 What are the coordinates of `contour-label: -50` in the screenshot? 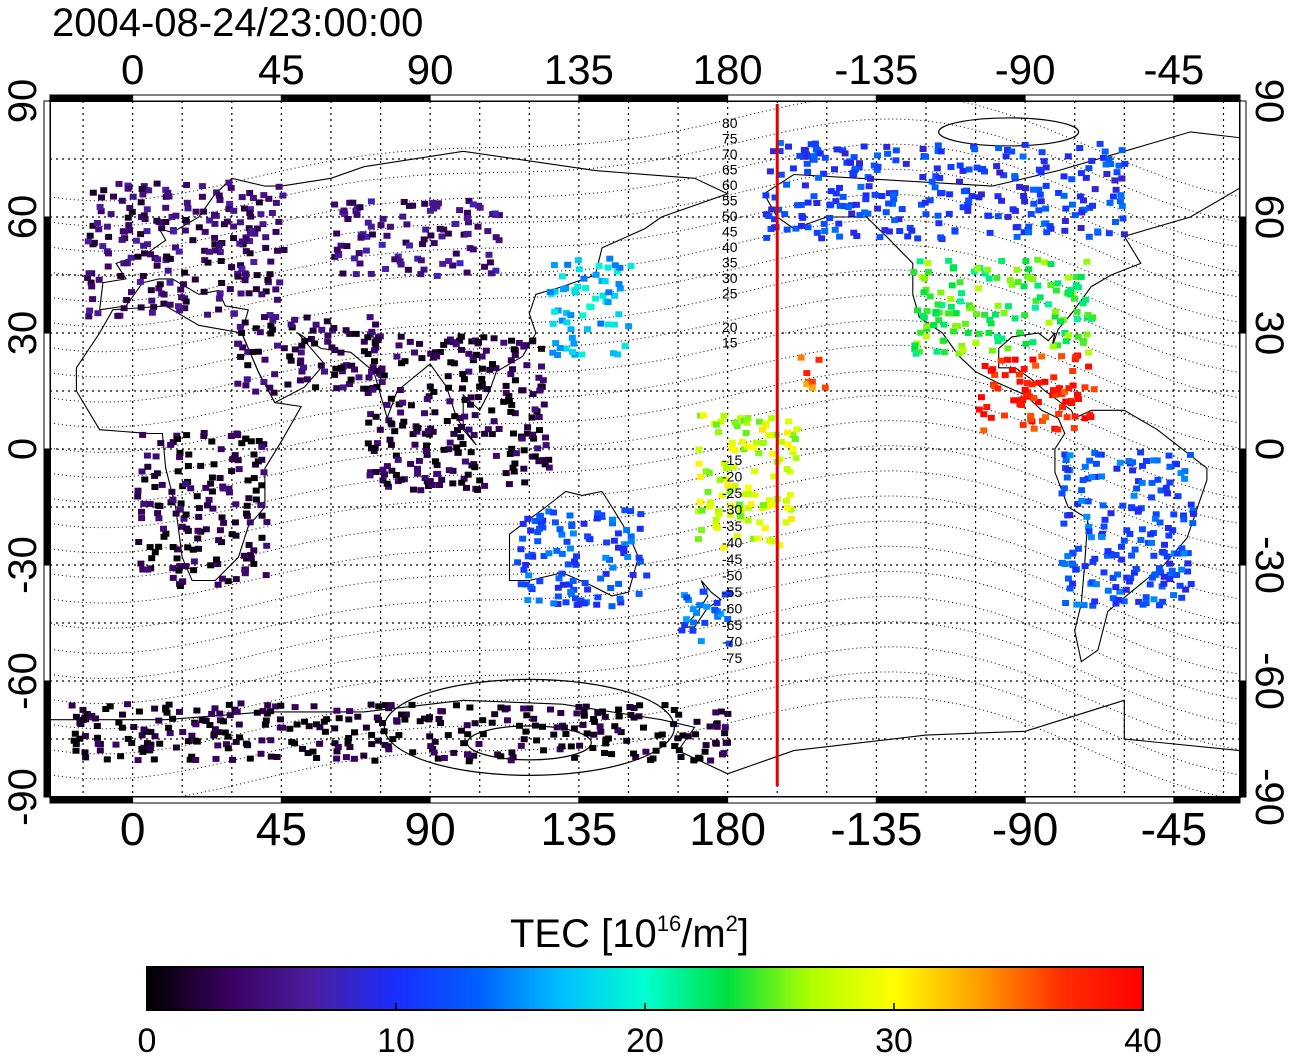 It's located at (732, 576).